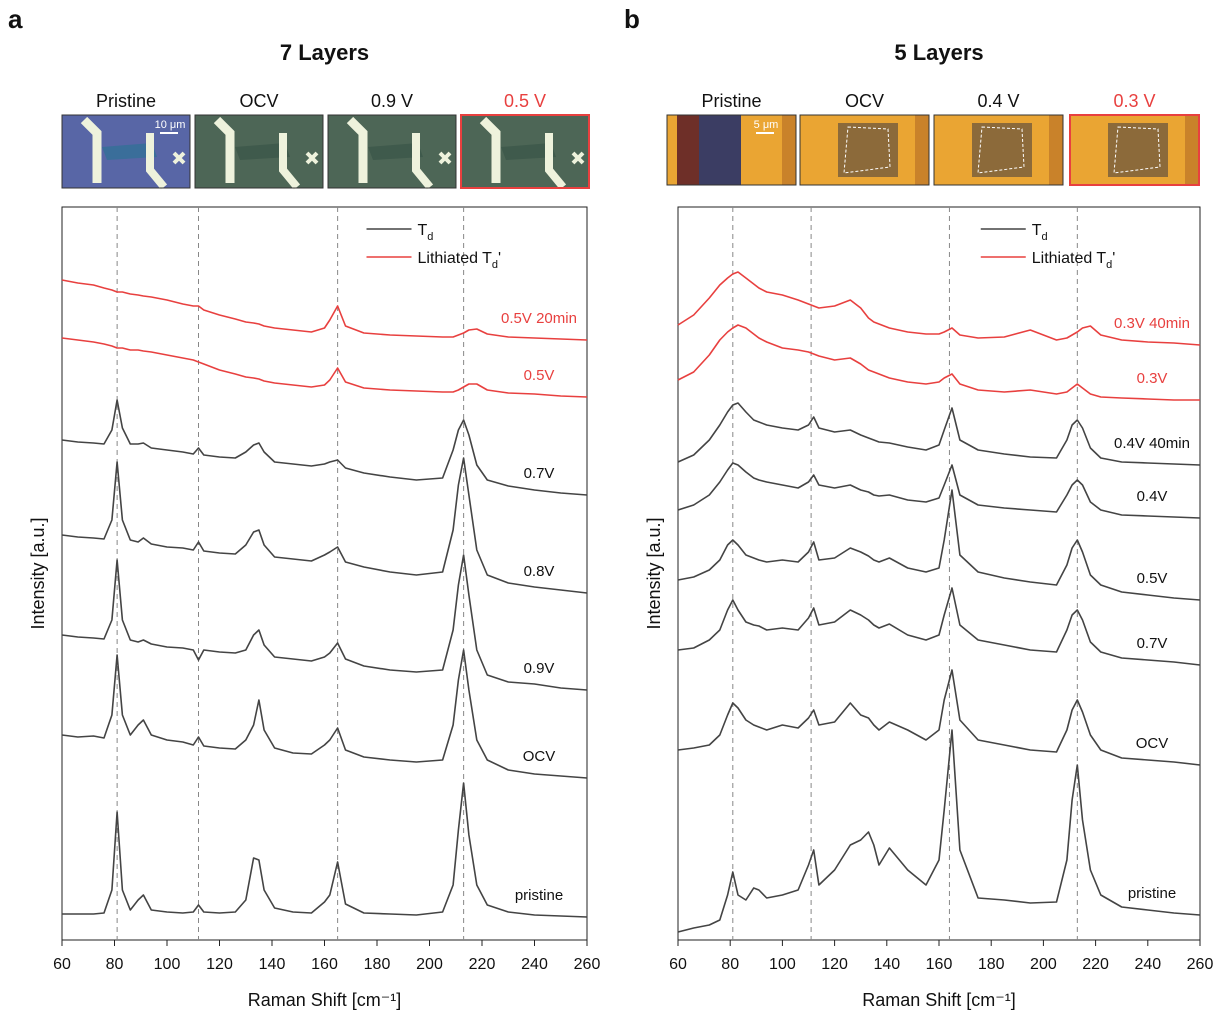  Describe the element at coordinates (1152, 443) in the screenshot. I see `series-label: 0.4V 40min` at that location.